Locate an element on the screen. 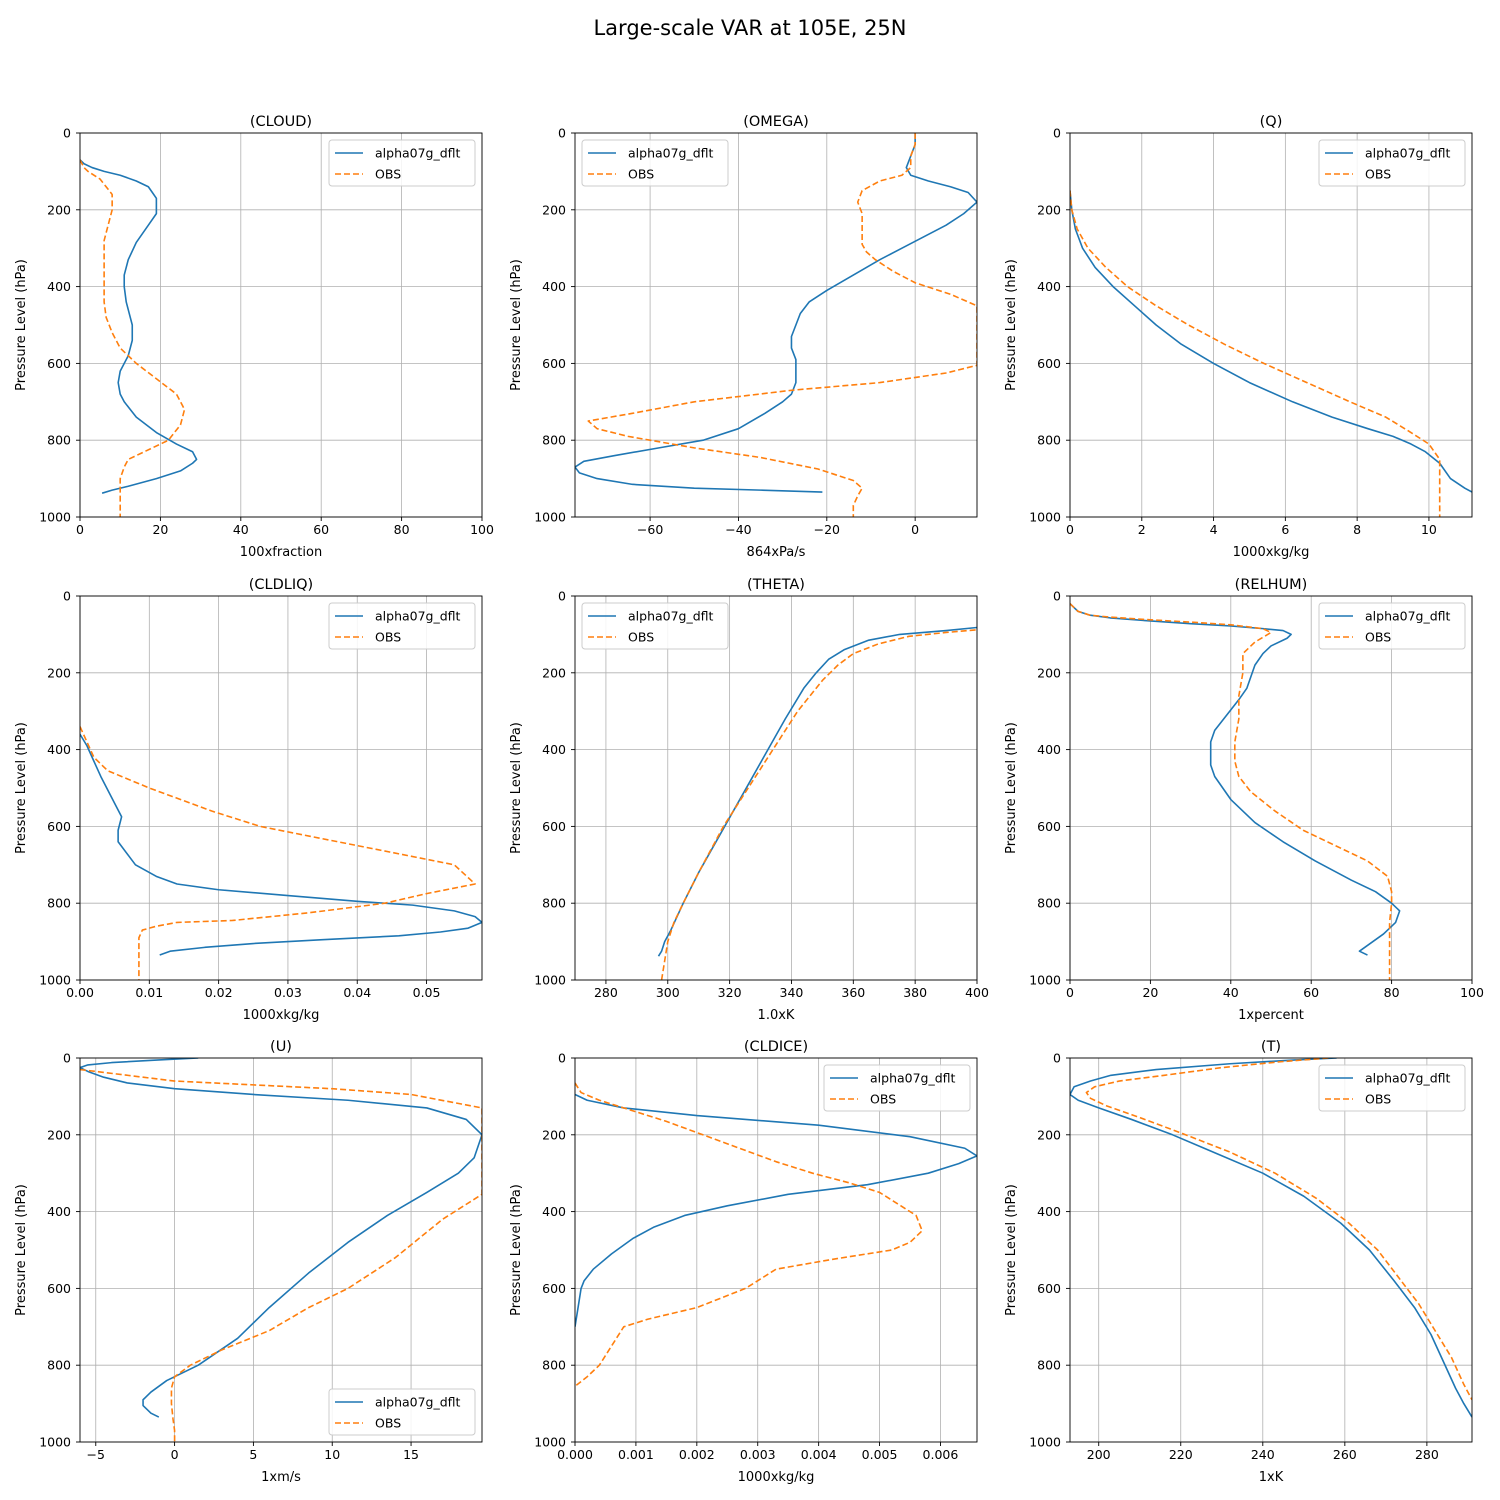 The height and width of the screenshot is (1500, 1500). omega-frame is located at coordinates (776, 325).